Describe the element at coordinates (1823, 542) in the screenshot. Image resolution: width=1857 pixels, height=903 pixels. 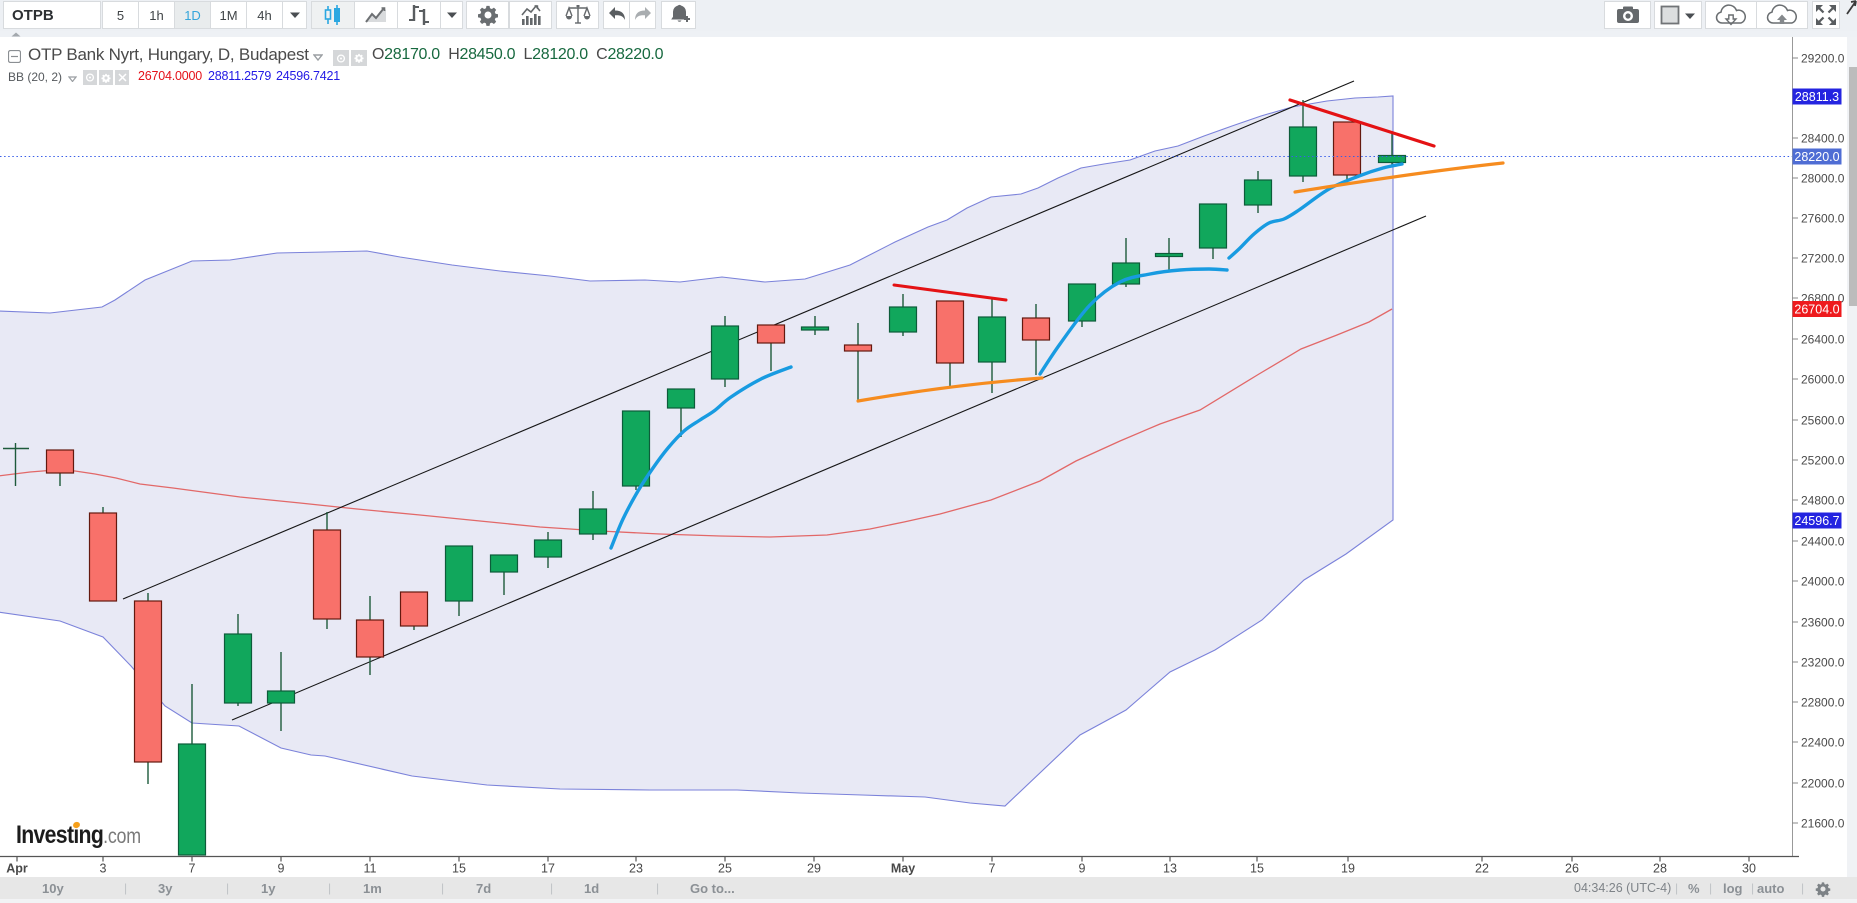
I see `svg-text: 24400.0` at that location.